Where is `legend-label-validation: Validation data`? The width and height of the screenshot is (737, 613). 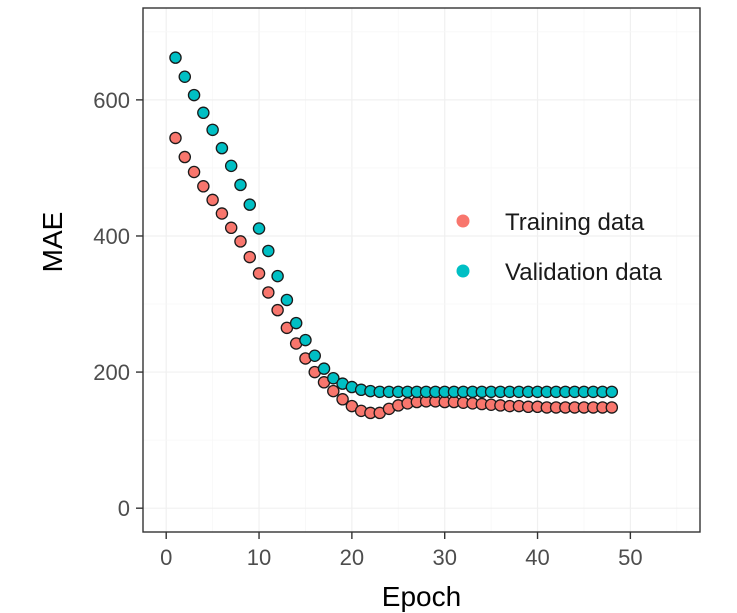
legend-label-validation: Validation data is located at coordinates (584, 272).